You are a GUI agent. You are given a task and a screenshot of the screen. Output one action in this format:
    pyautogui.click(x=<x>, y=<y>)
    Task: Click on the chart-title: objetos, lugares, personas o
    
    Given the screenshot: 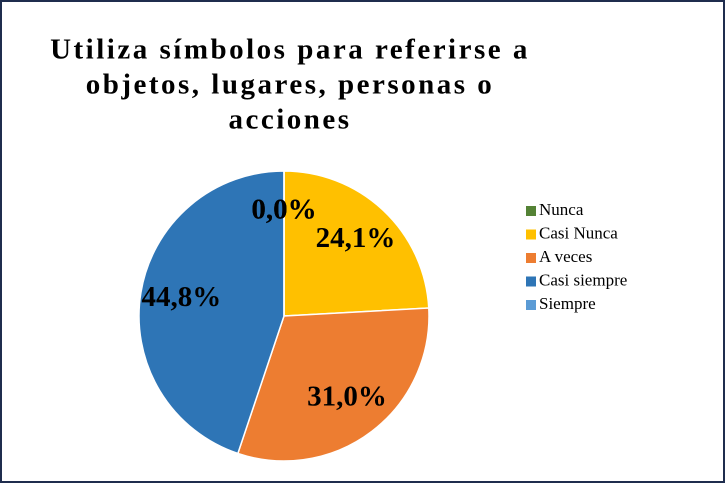 What is the action you would take?
    pyautogui.click(x=290, y=85)
    